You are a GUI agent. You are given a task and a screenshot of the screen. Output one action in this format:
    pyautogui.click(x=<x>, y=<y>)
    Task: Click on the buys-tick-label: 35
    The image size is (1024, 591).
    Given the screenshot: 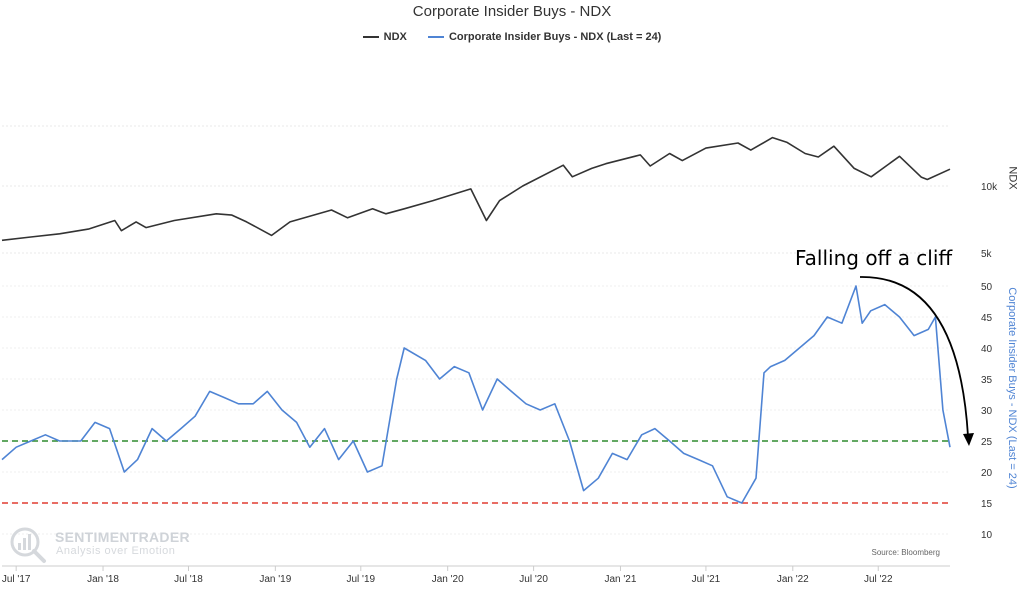 What is the action you would take?
    pyautogui.click(x=987, y=380)
    